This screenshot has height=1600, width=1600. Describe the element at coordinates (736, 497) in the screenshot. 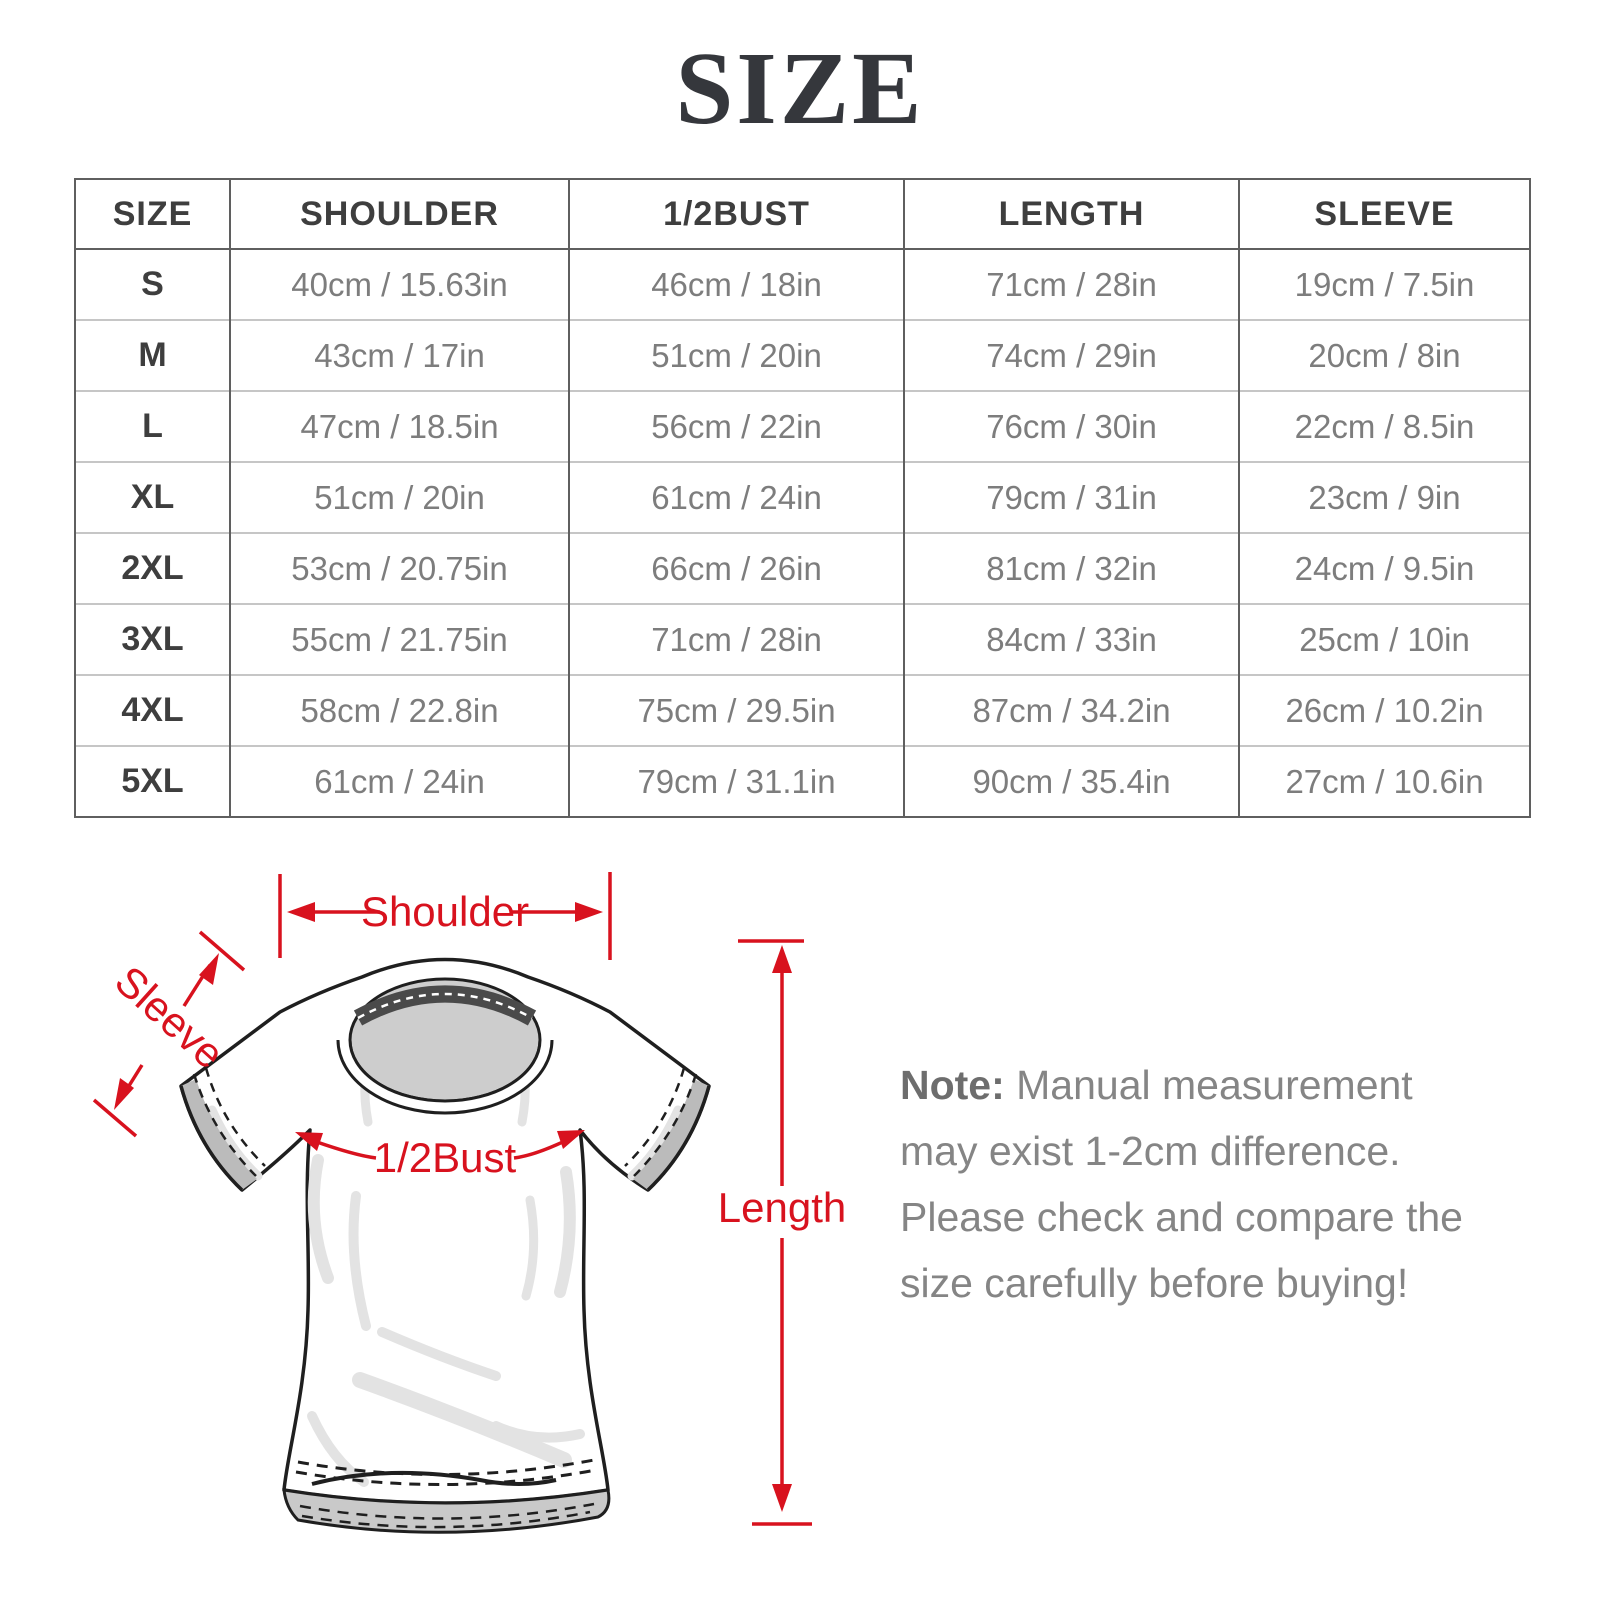

I see `cell-bust: 61cm / 24in` at that location.